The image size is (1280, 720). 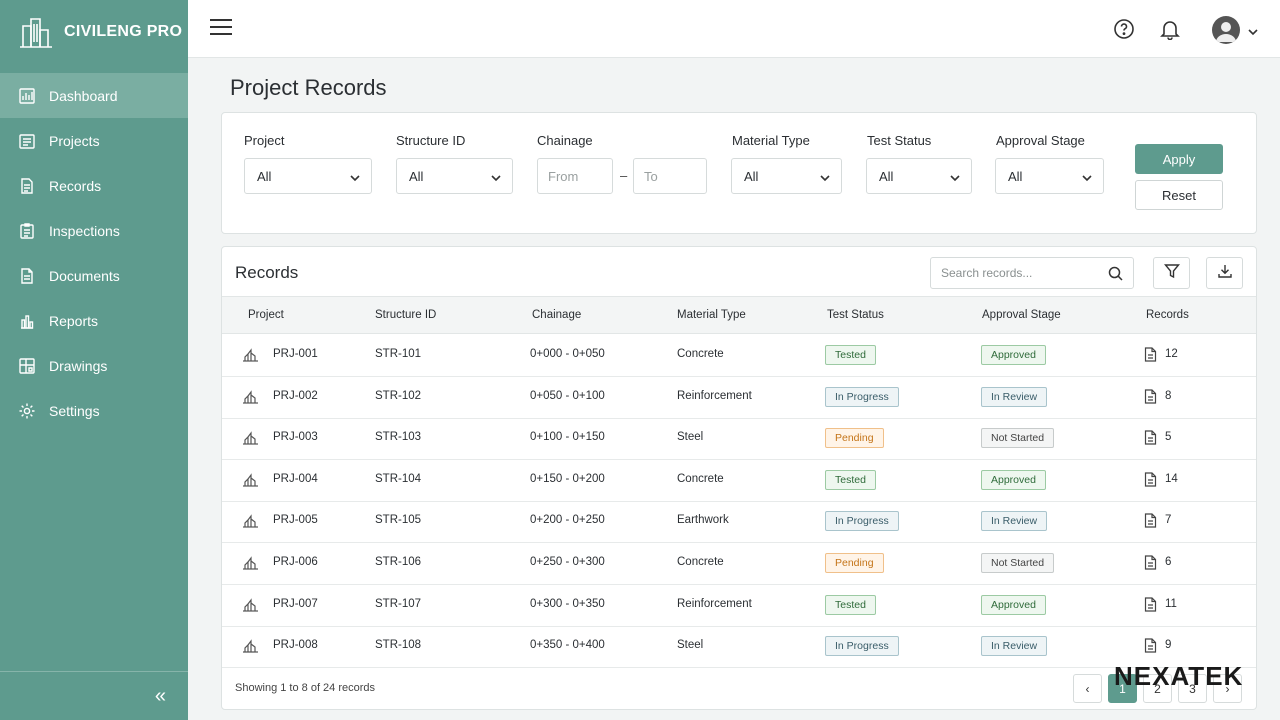 I want to click on search-icon, so click(x=1115, y=275).